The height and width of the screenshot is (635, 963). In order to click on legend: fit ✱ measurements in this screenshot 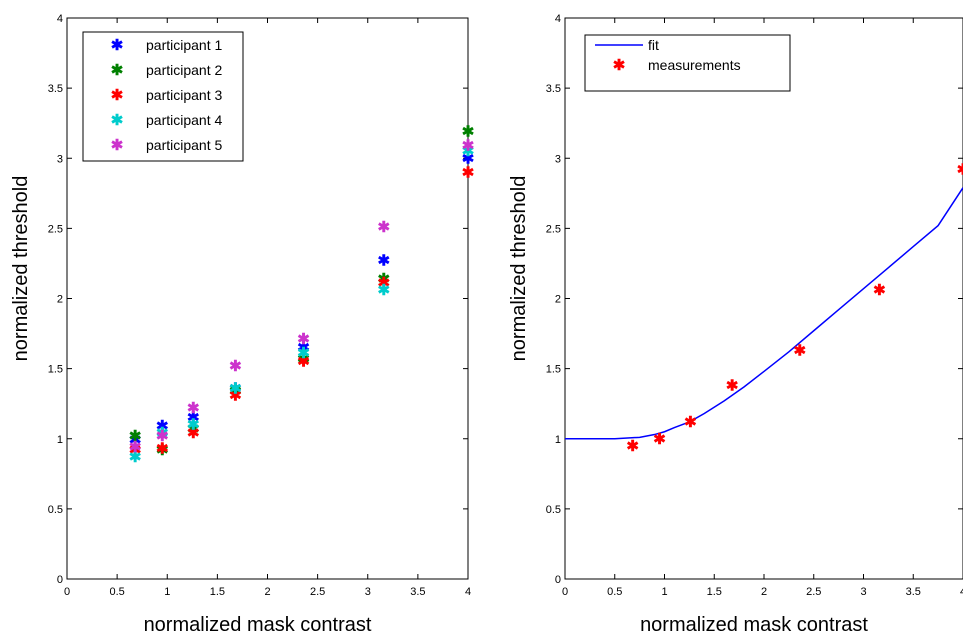, I will do `click(687, 63)`.